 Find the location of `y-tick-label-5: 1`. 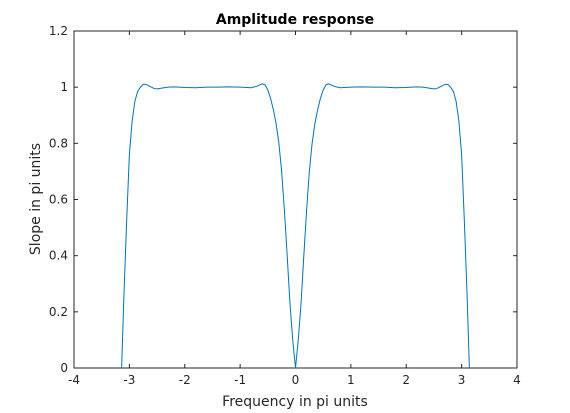

y-tick-label-5: 1 is located at coordinates (64, 87).